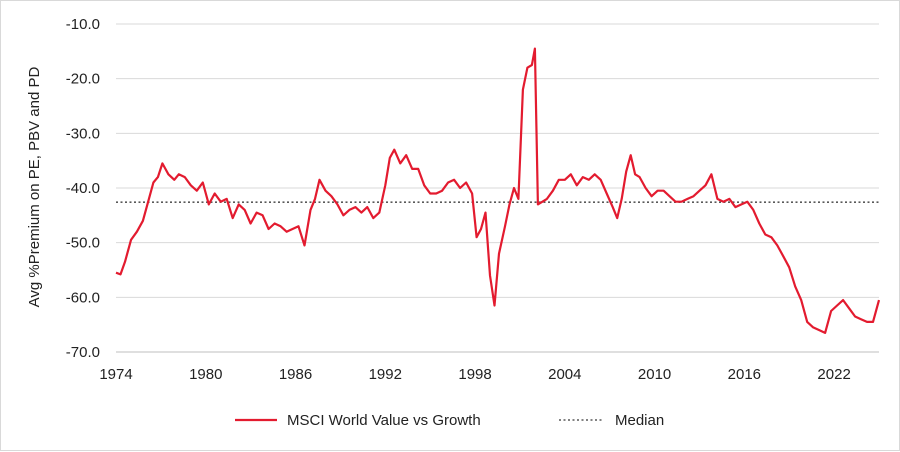 The height and width of the screenshot is (452, 900). Describe the element at coordinates (833, 374) in the screenshot. I see `x-tick-label: 2022` at that location.